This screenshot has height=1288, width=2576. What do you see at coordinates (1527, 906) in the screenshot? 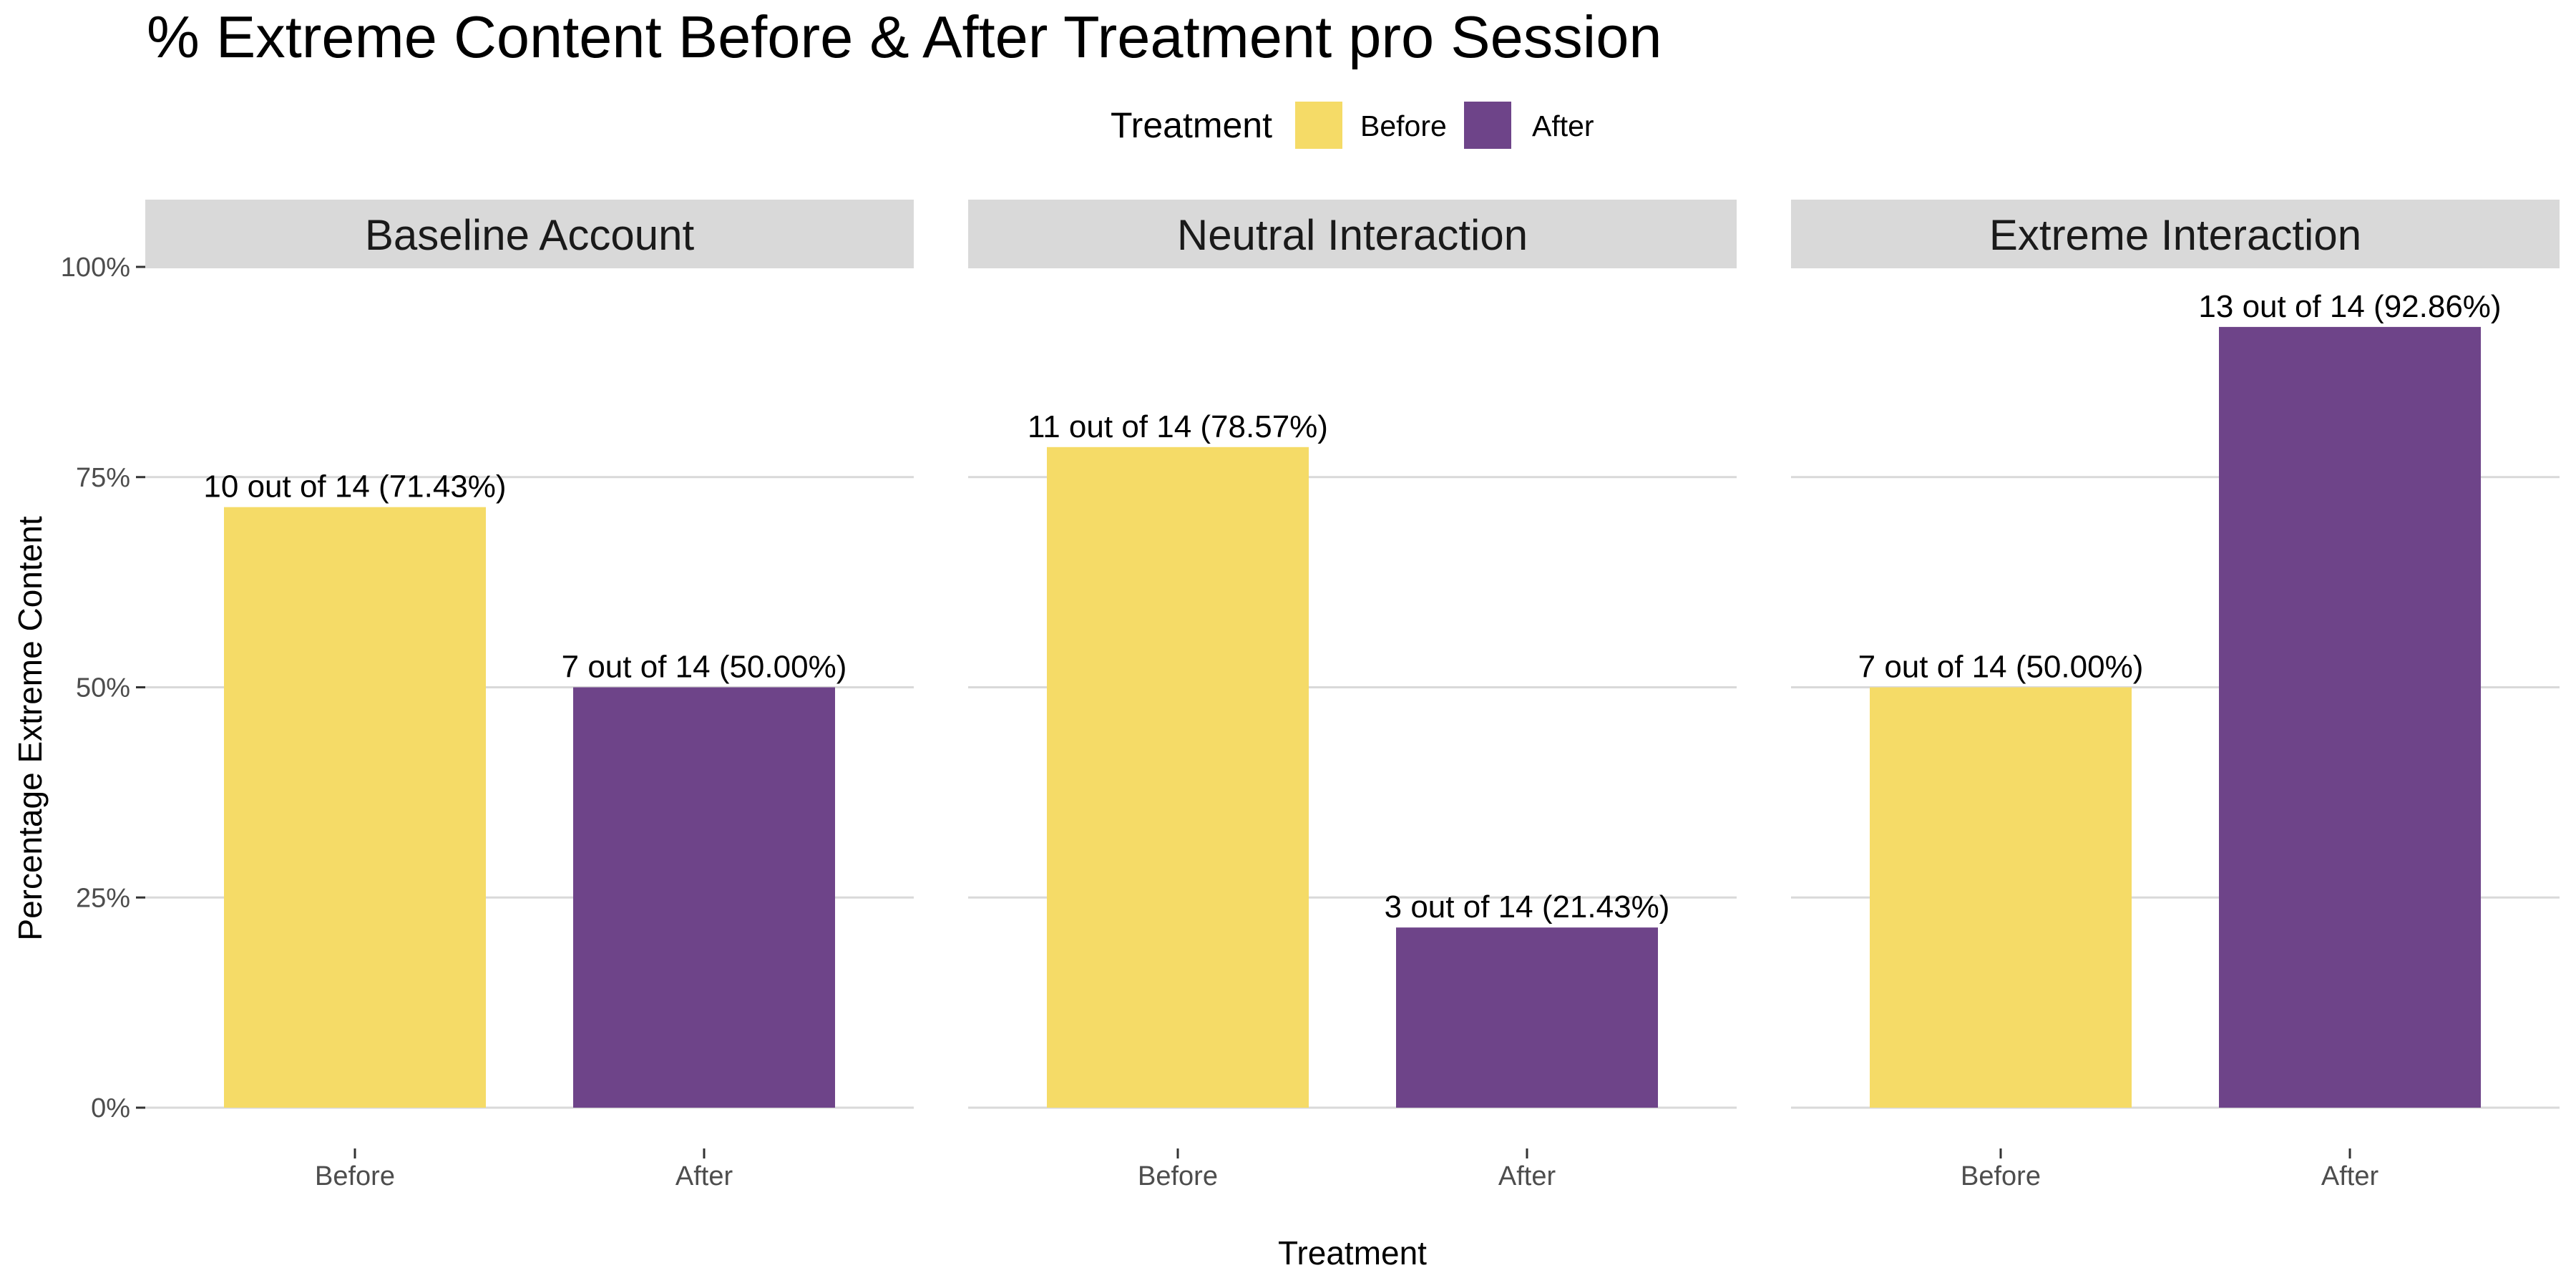
I see `bar-value-label: 3 out of 14 (21.43%)` at bounding box center [1527, 906].